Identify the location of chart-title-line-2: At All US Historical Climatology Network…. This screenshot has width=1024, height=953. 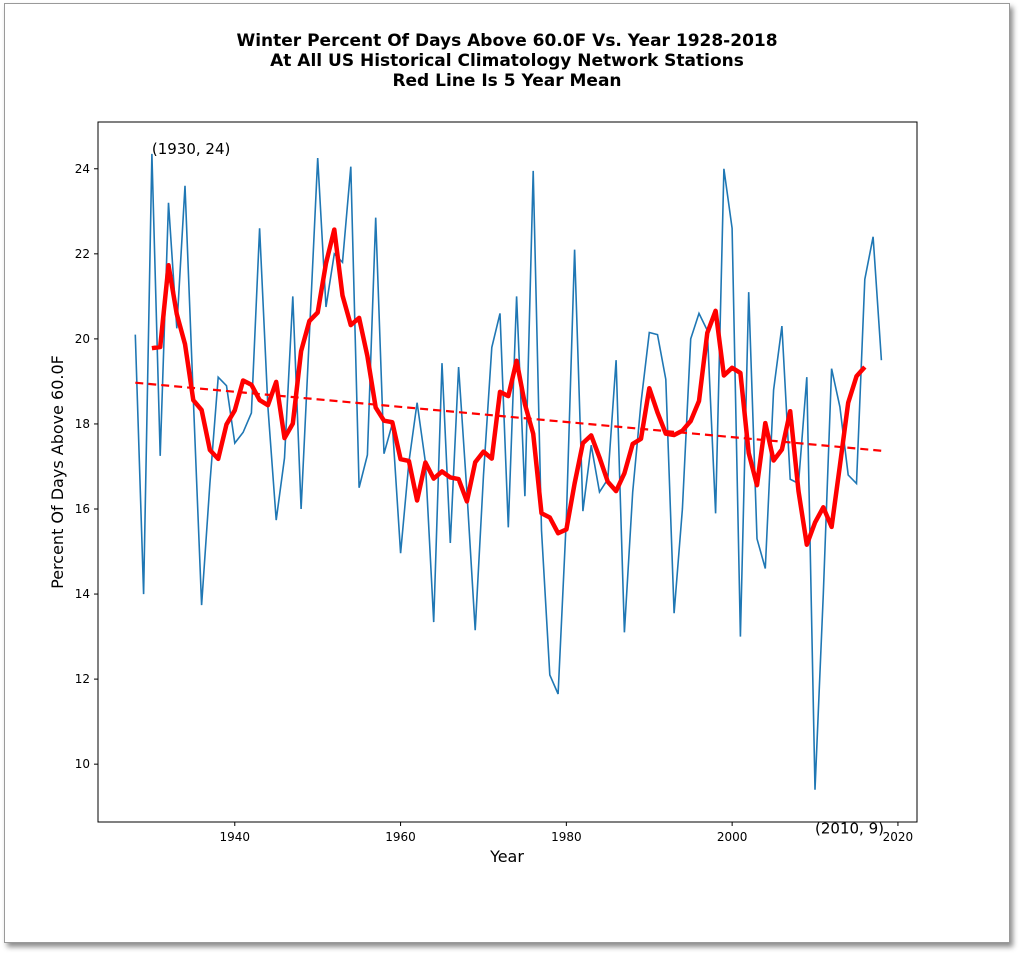
(507, 61).